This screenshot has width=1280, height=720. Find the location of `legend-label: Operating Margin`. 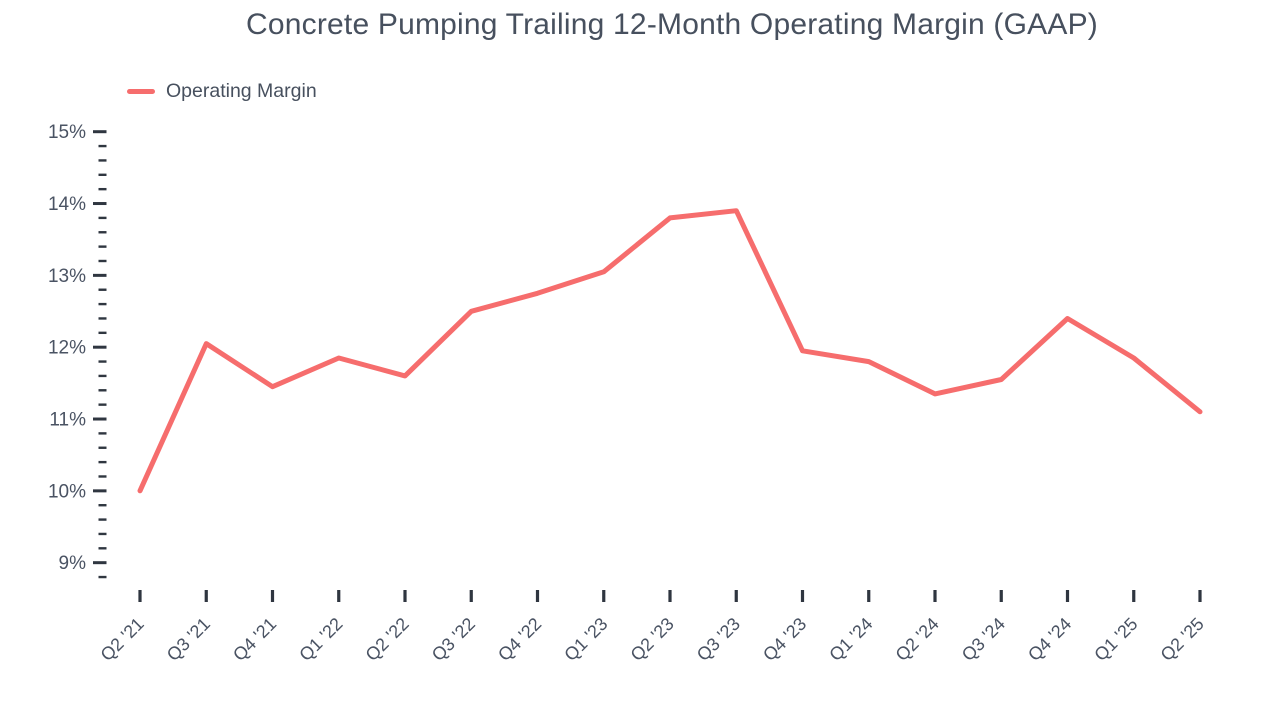

legend-label: Operating Margin is located at coordinates (241, 91).